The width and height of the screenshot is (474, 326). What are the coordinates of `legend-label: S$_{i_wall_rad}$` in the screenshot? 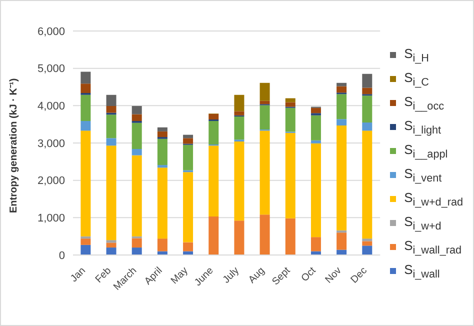 It's located at (433, 247).